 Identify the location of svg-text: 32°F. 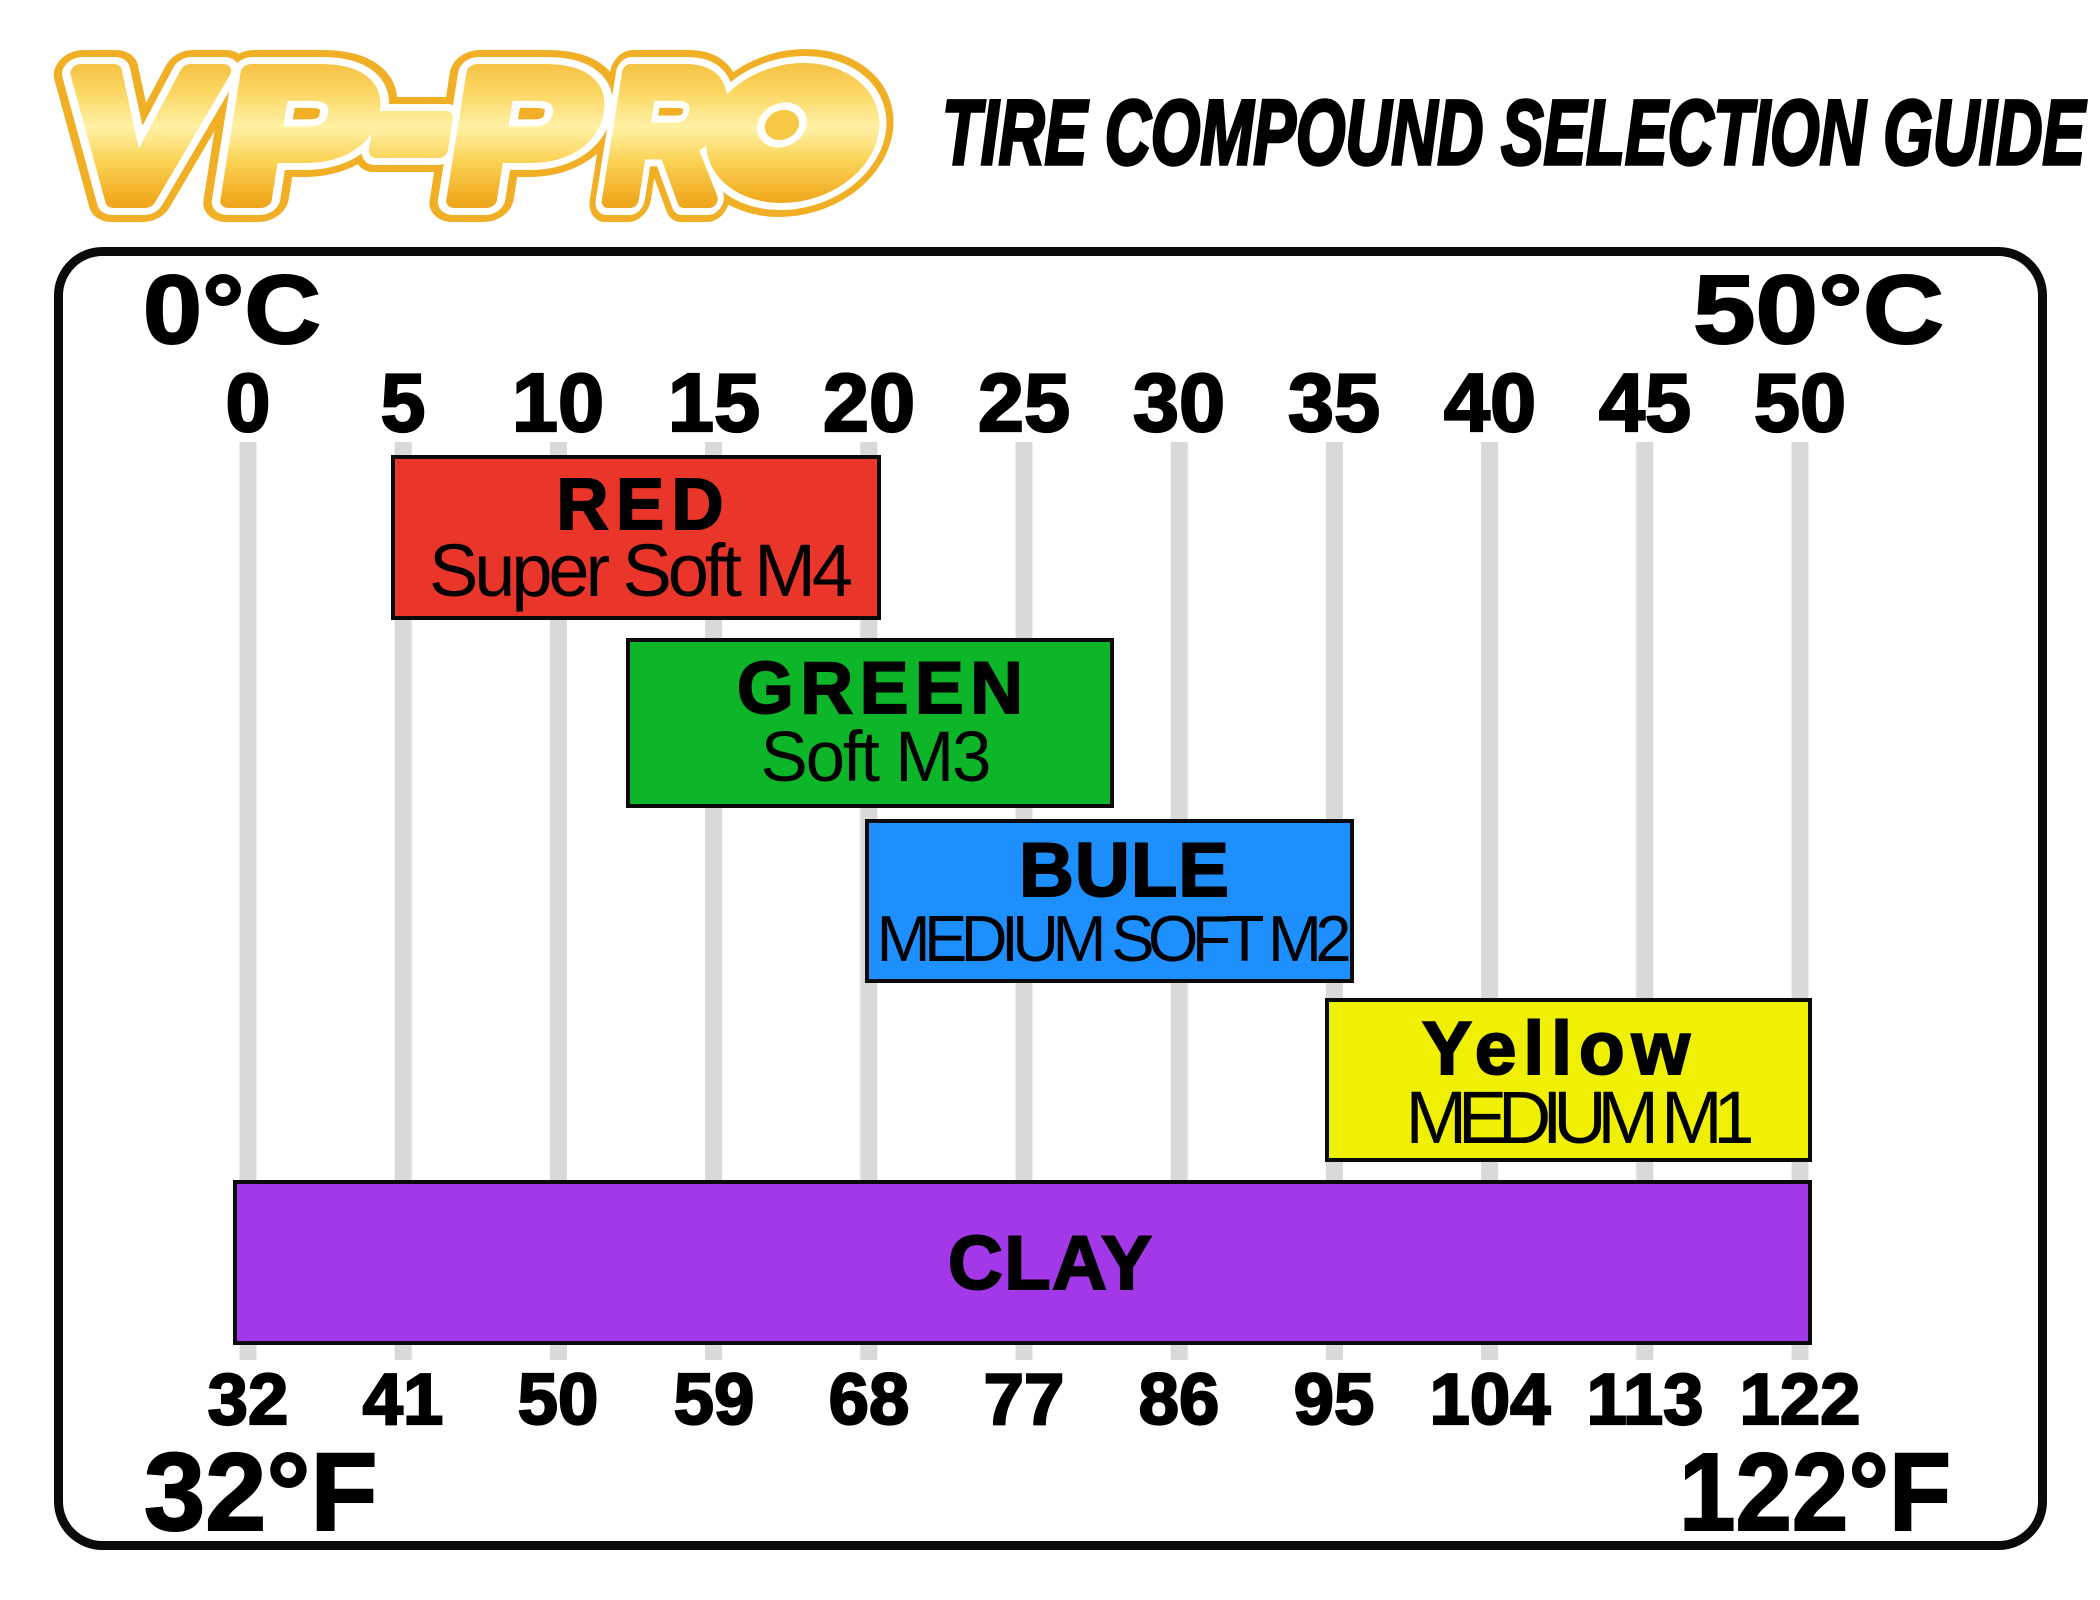
(261, 1492).